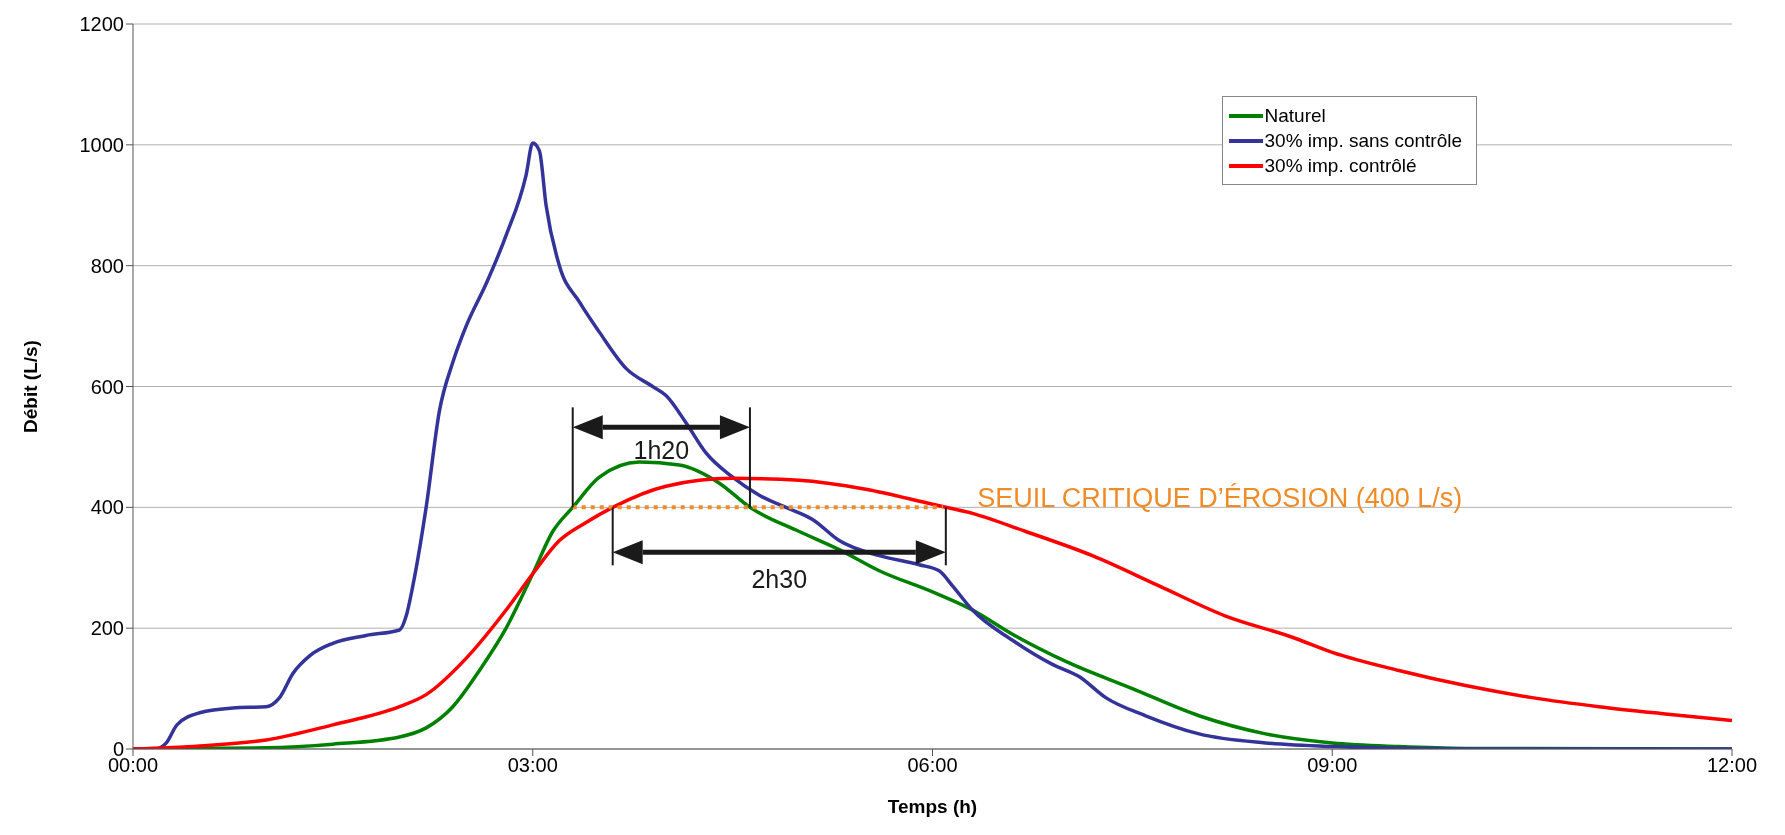 This screenshot has width=1785, height=835. What do you see at coordinates (1295, 115) in the screenshot?
I see `legend-label: Naturel` at bounding box center [1295, 115].